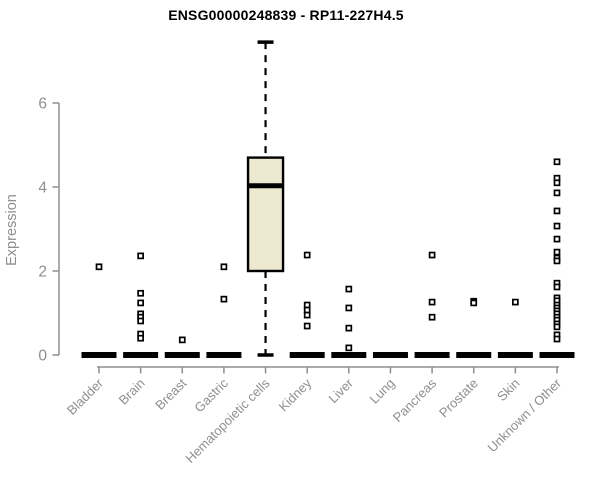 The height and width of the screenshot is (500, 600). Describe the element at coordinates (382, 391) in the screenshot. I see `x-tick-label-lung: Lung` at that location.